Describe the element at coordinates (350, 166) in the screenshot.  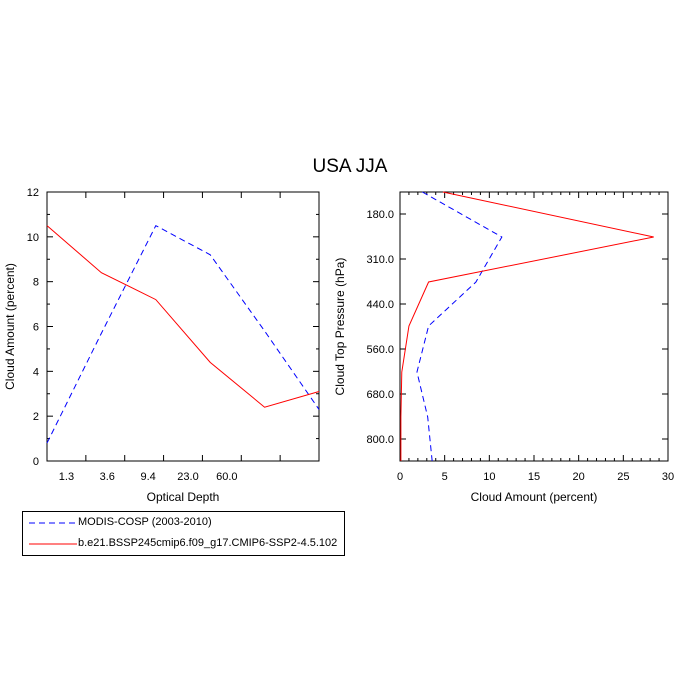
I see `chart-title: USA JJA` at that location.